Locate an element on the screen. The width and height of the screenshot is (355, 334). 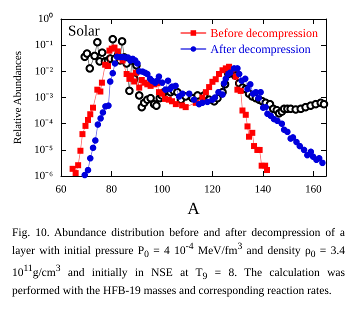
y-tick-label: 10⁻³ is located at coordinates (44, 98).